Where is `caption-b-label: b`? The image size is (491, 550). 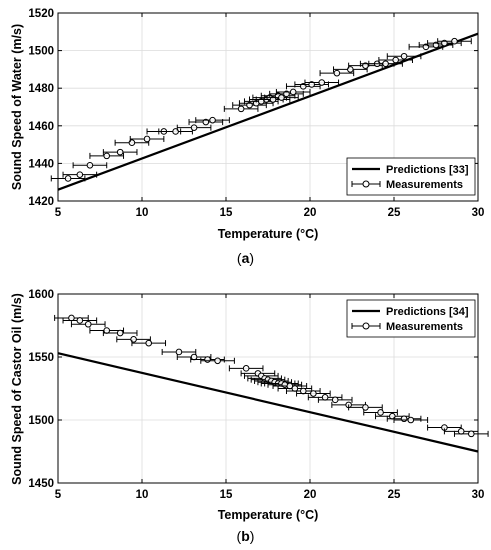
caption-b-label: b is located at coordinates (245, 536).